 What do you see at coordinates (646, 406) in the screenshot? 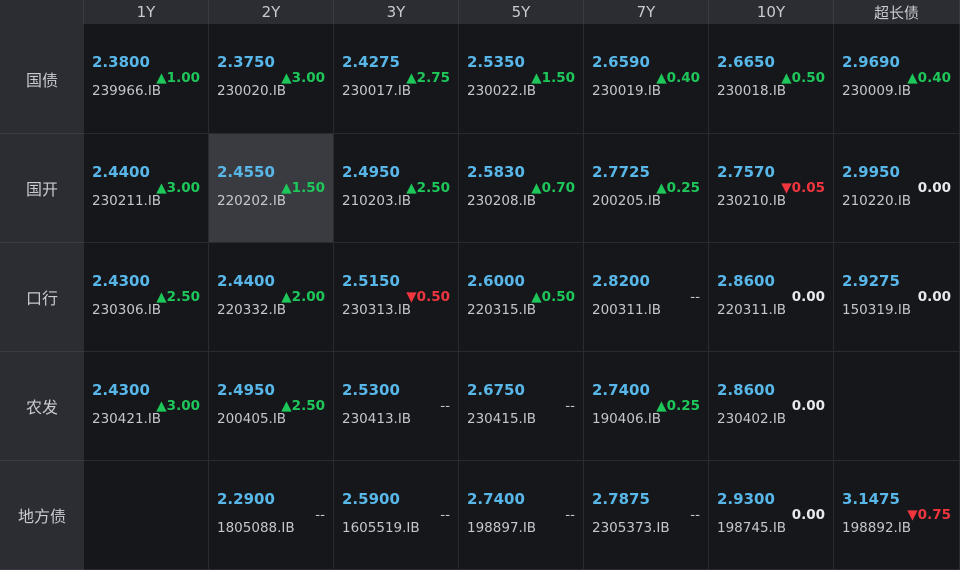
I see `quote-cell: 2.7400 190406.IB ▲0.25` at bounding box center [646, 406].